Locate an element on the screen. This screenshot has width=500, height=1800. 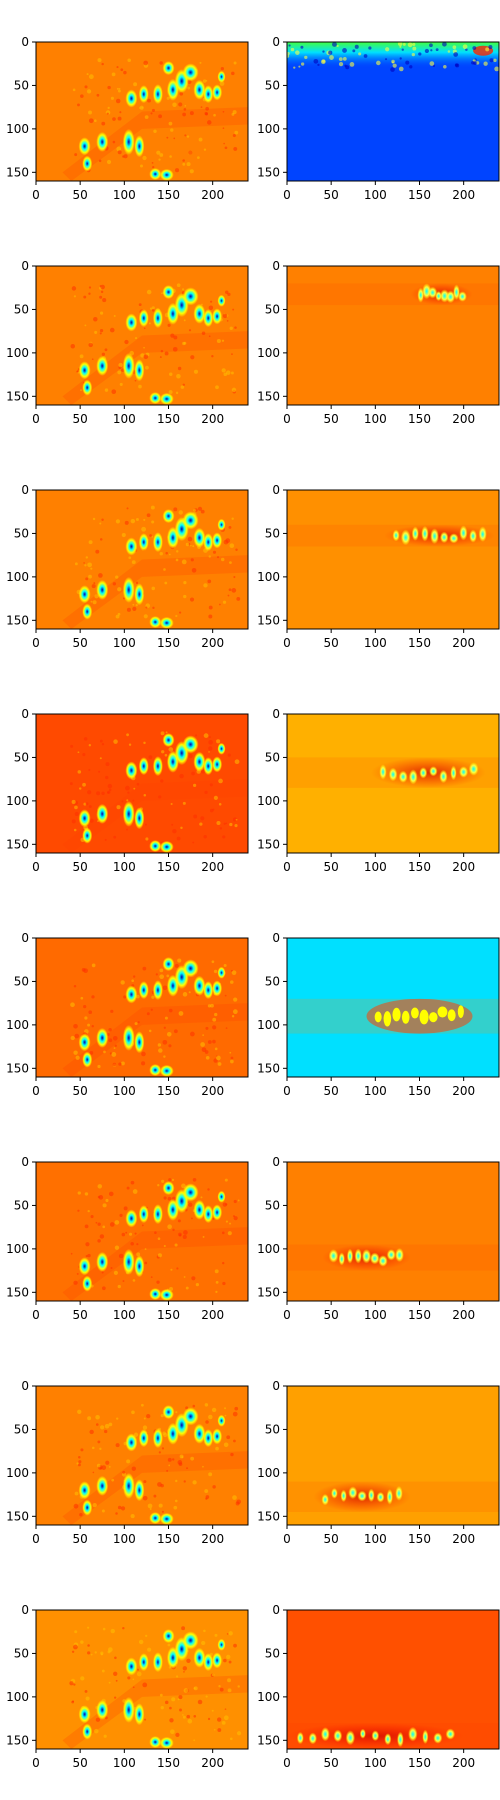
y-tick-label: 100 is located at coordinates (17, 1249).